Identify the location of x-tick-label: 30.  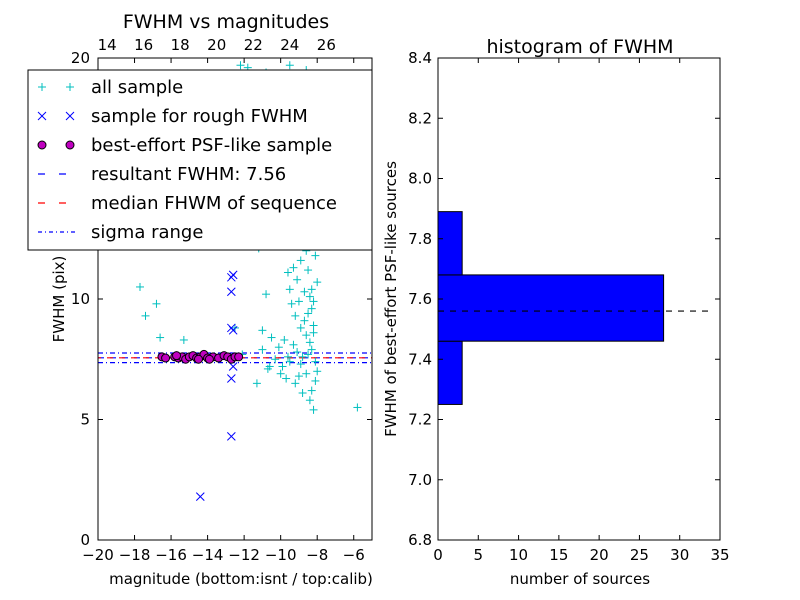
(679, 555).